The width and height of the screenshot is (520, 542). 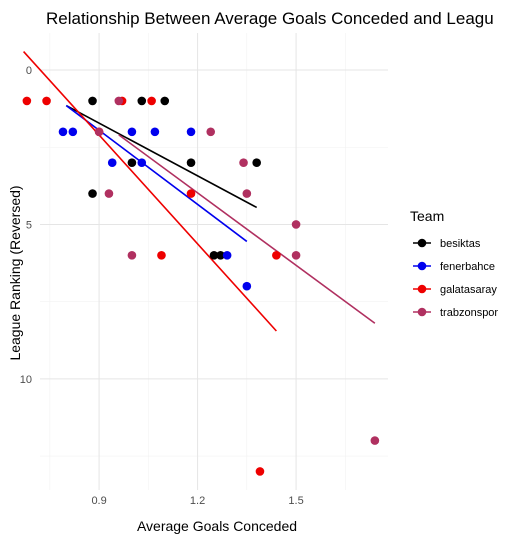 I want to click on legend-items: besiktas fenerbahce galatasaray trabzonspor, so click(x=455, y=278).